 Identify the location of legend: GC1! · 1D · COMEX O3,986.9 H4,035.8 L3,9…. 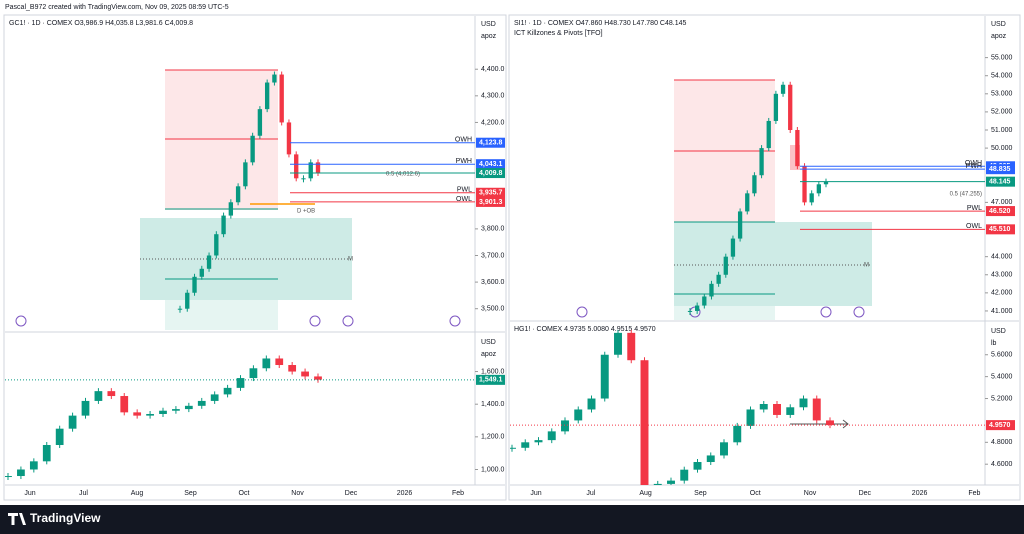
(101, 23).